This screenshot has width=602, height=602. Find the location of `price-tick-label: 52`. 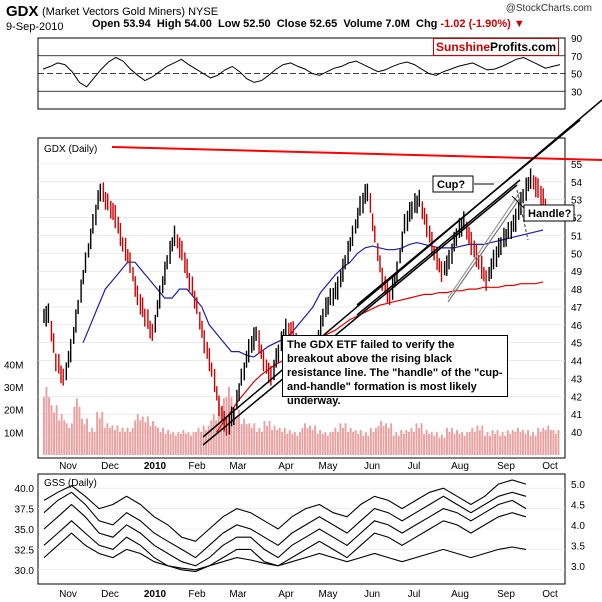

price-tick-label: 52 is located at coordinates (577, 219).